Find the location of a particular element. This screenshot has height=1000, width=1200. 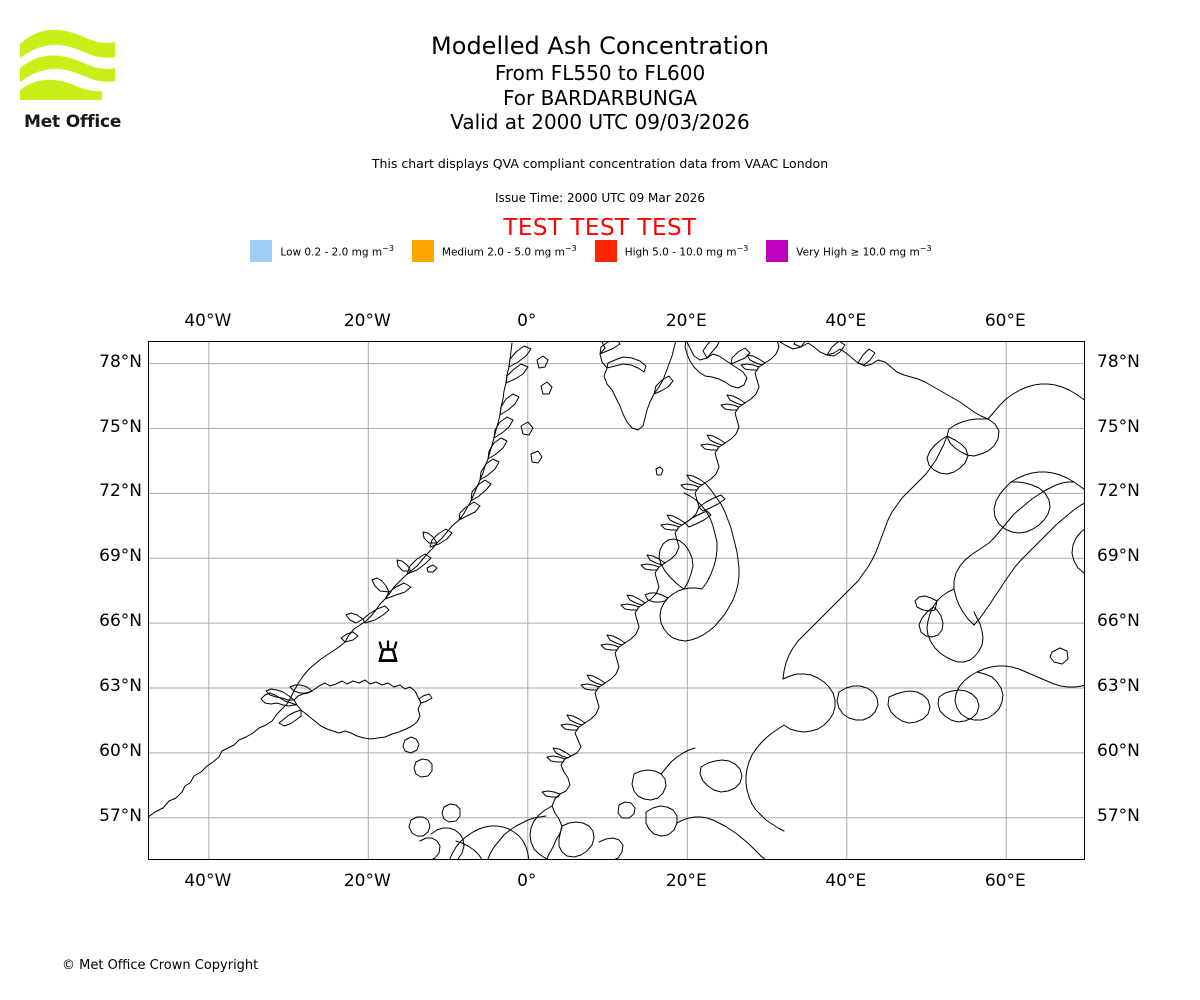

met-office-logo: Met Office is located at coordinates (77, 77).